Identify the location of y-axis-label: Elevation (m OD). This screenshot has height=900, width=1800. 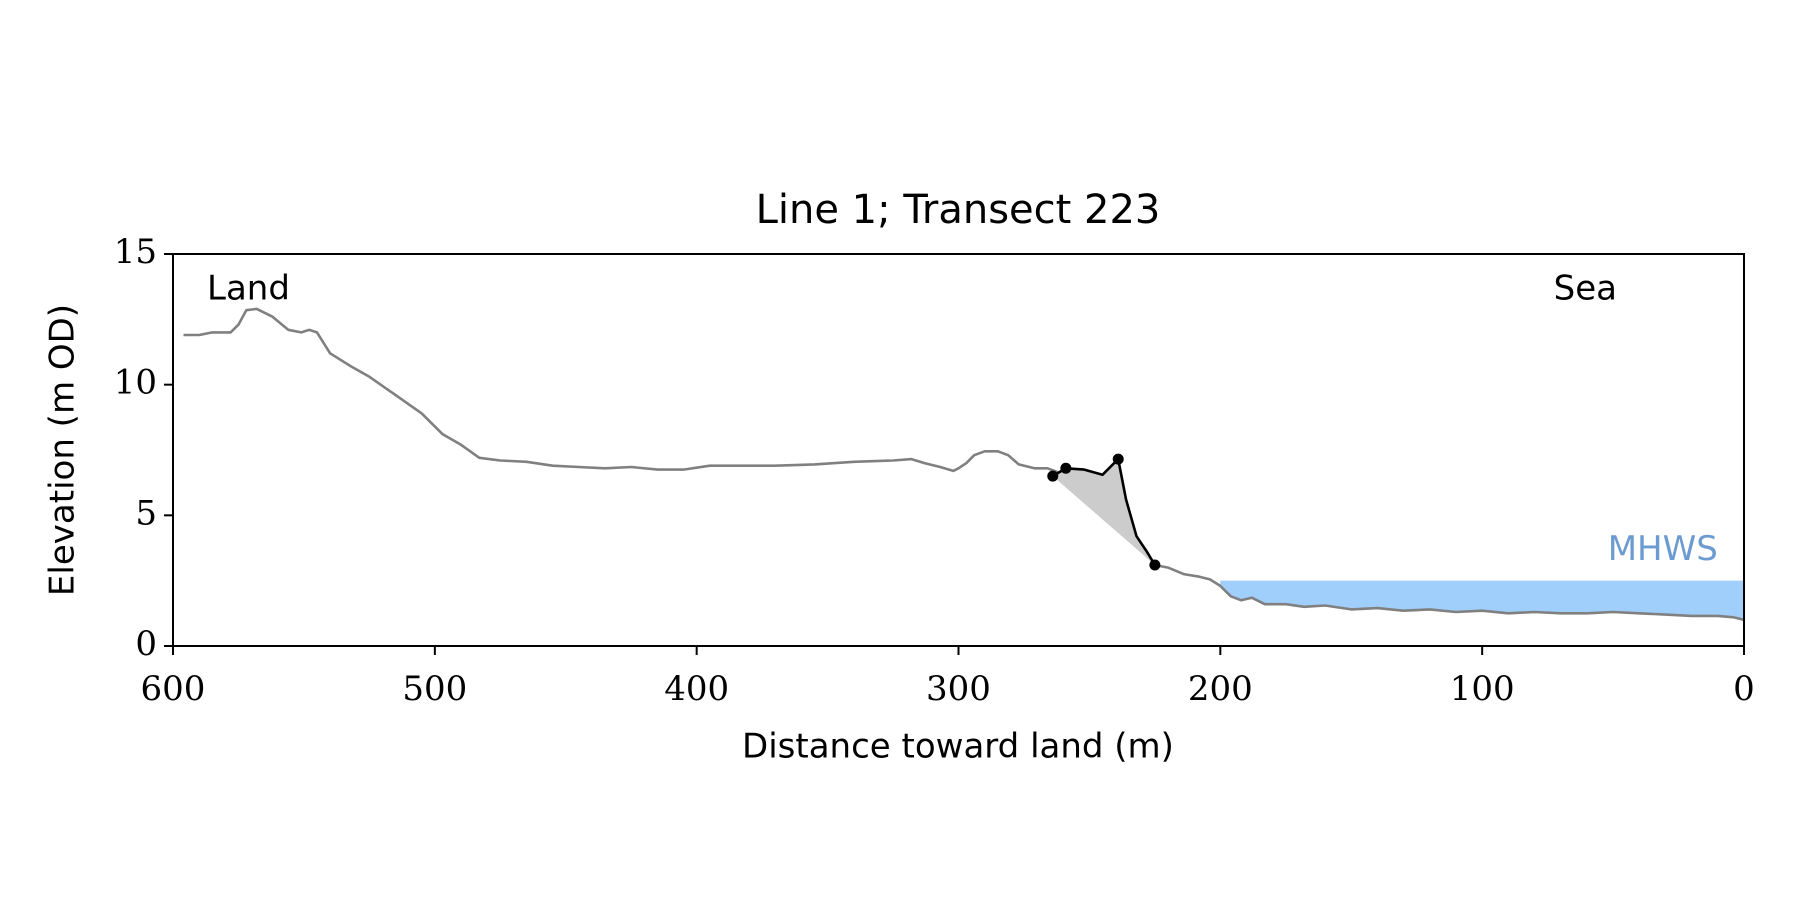
(63, 450).